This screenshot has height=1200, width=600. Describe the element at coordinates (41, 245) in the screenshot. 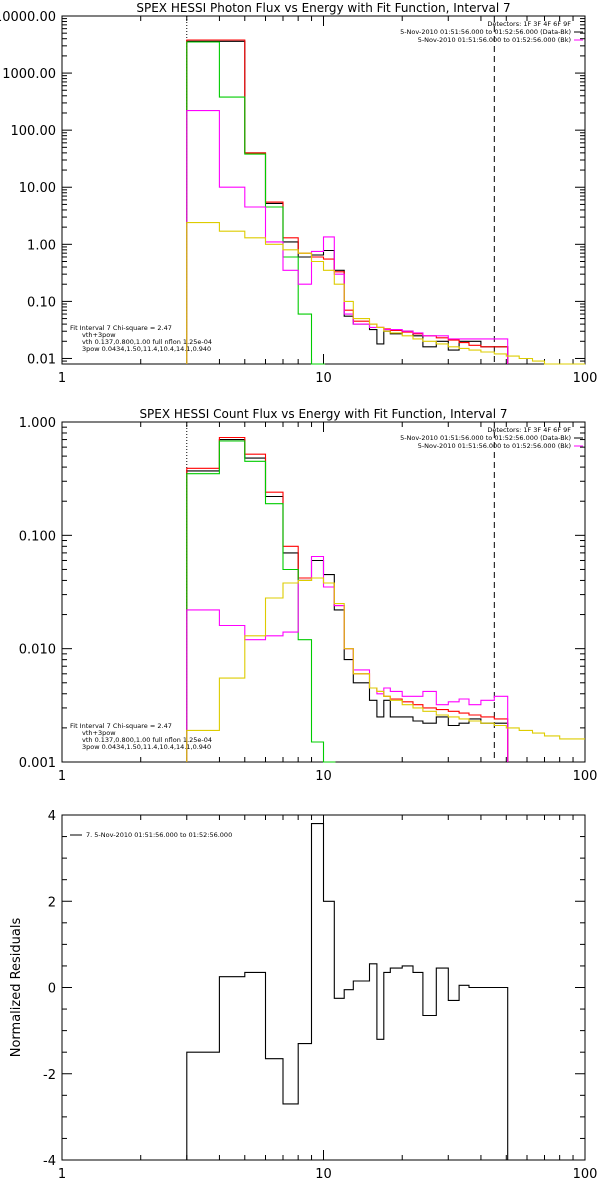

I see `y-tick-label: 1.00` at that location.